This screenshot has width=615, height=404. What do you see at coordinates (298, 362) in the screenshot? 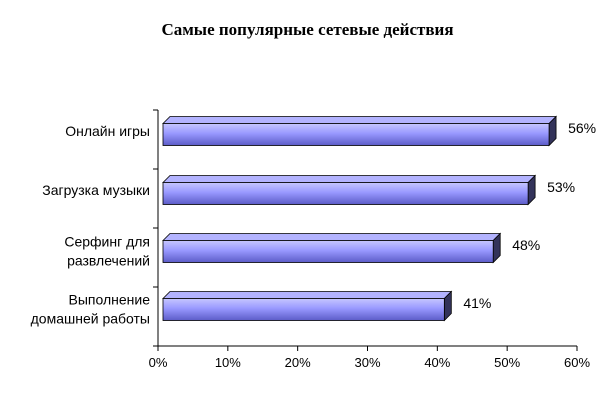
I see `x-tick-label: 20%` at bounding box center [298, 362].